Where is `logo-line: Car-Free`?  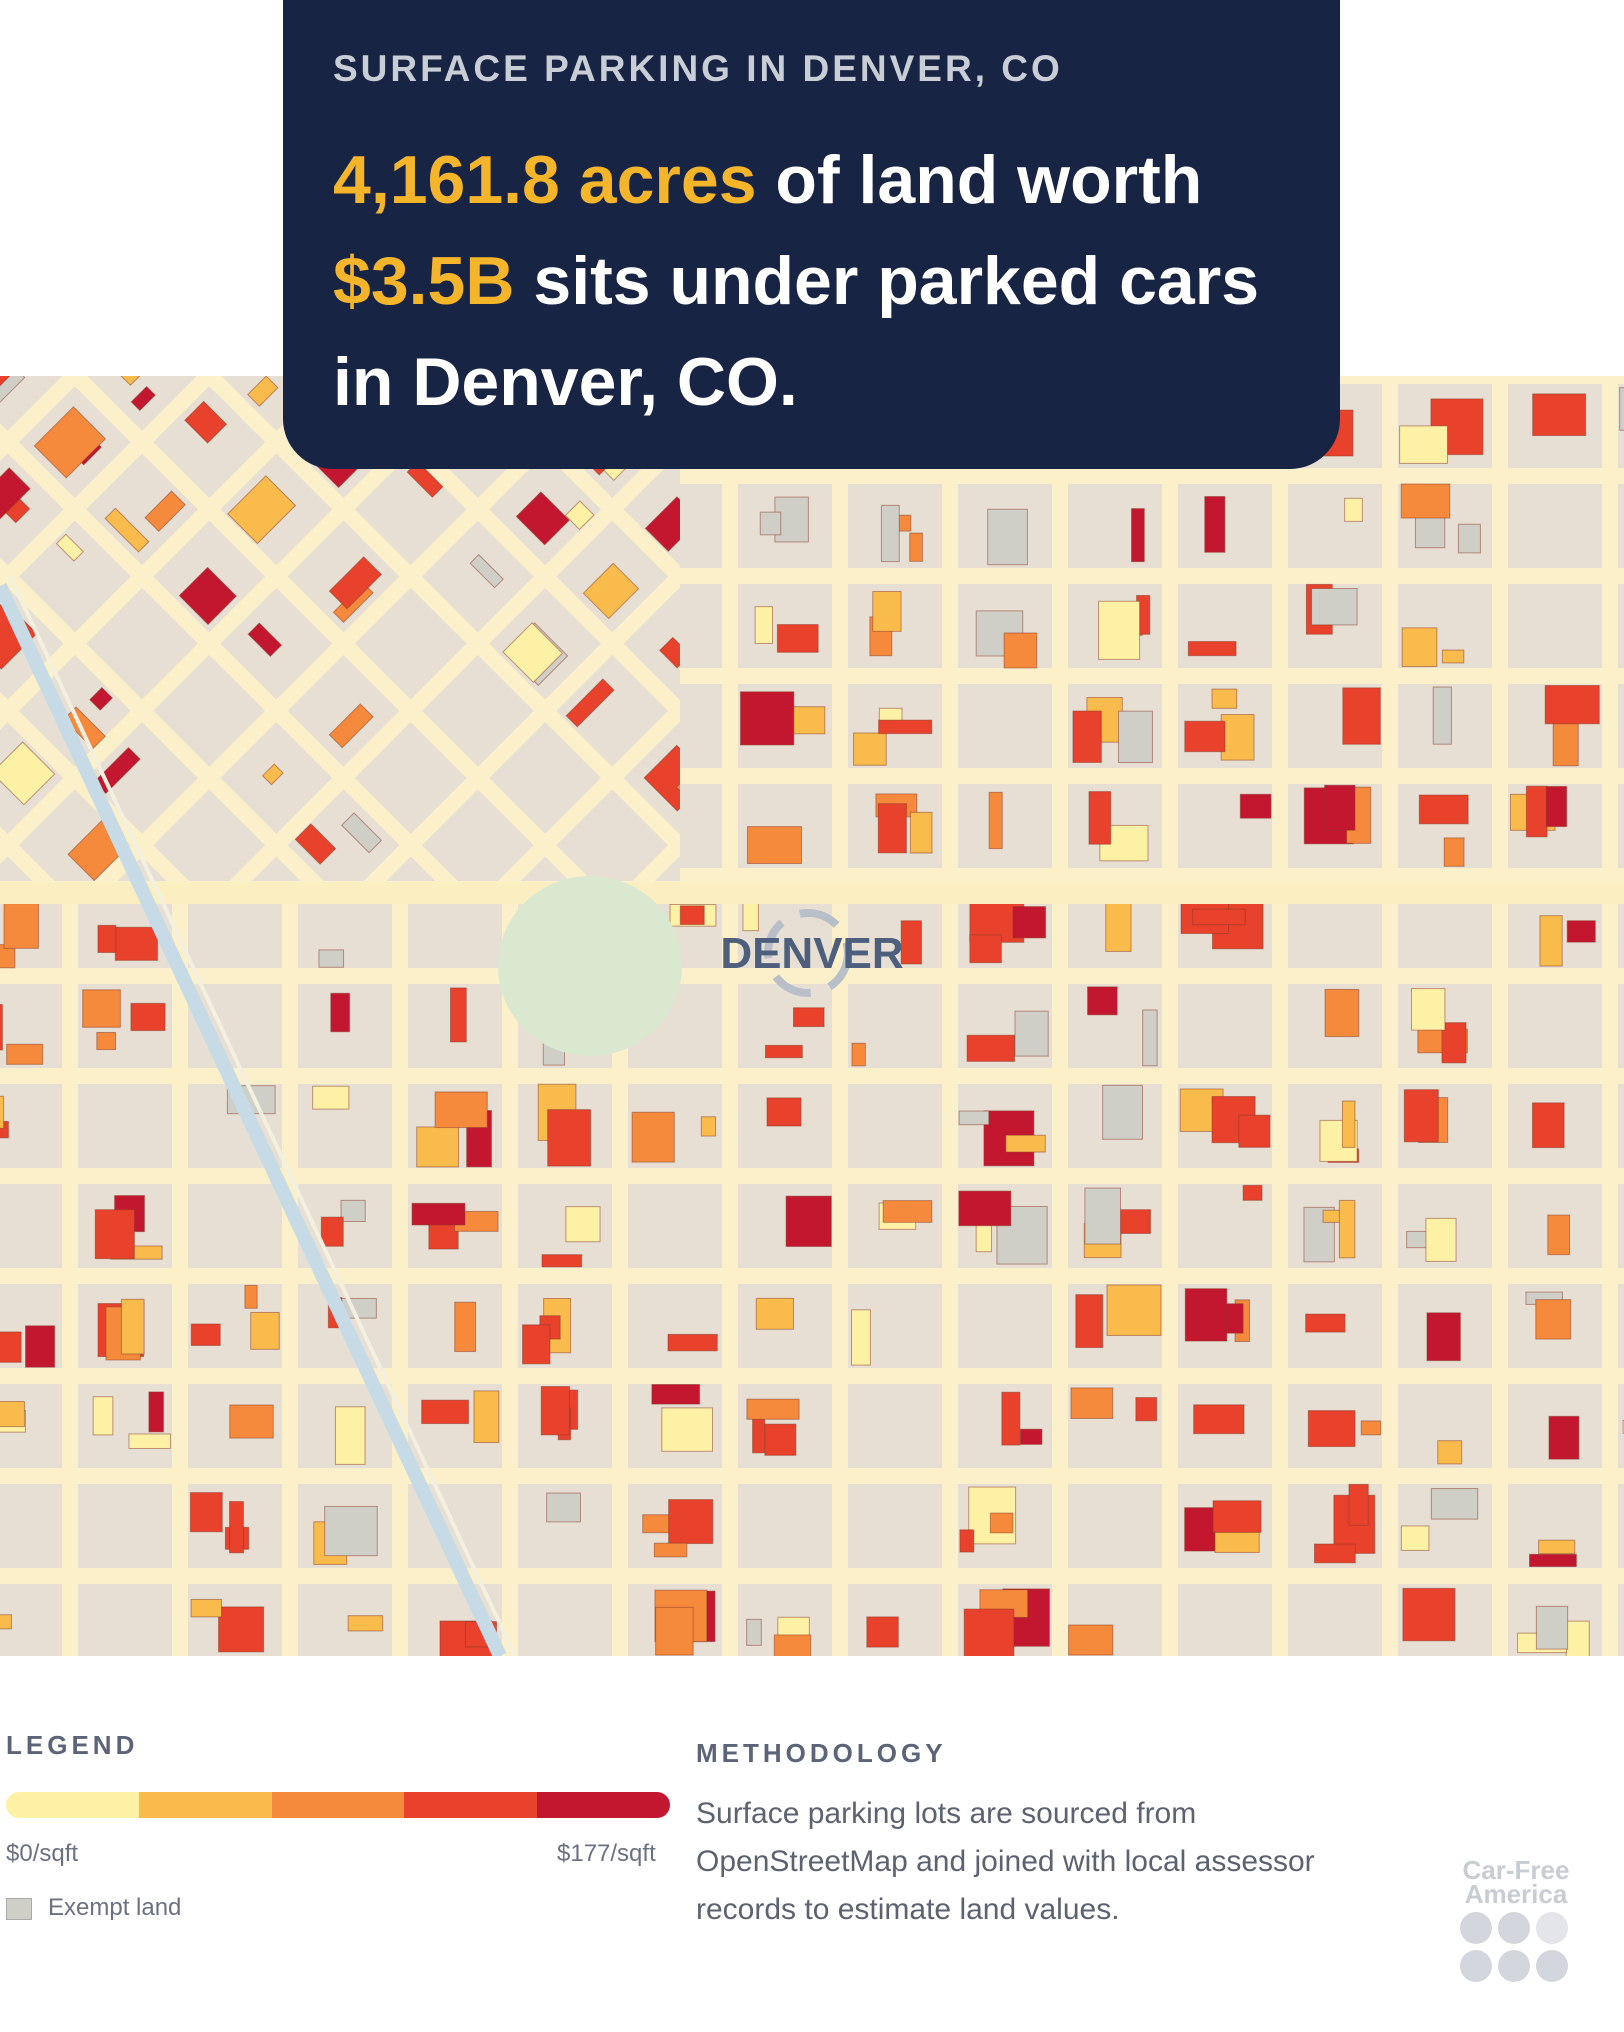
logo-line: Car-Free is located at coordinates (1516, 1870).